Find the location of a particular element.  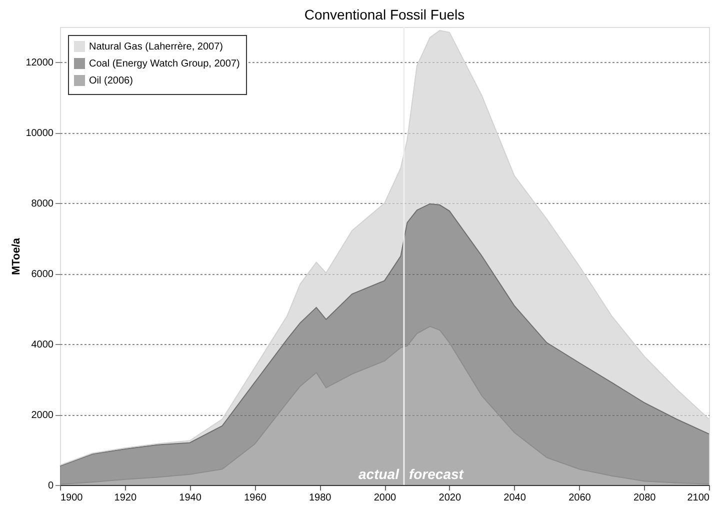

x-tick-label: 1980 is located at coordinates (320, 498).